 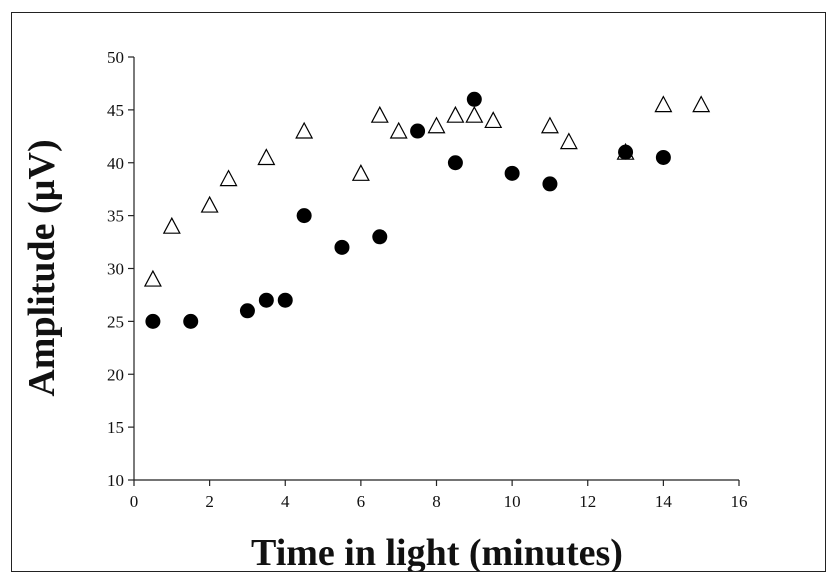 I want to click on x-tick-label: 16, so click(x=739, y=501).